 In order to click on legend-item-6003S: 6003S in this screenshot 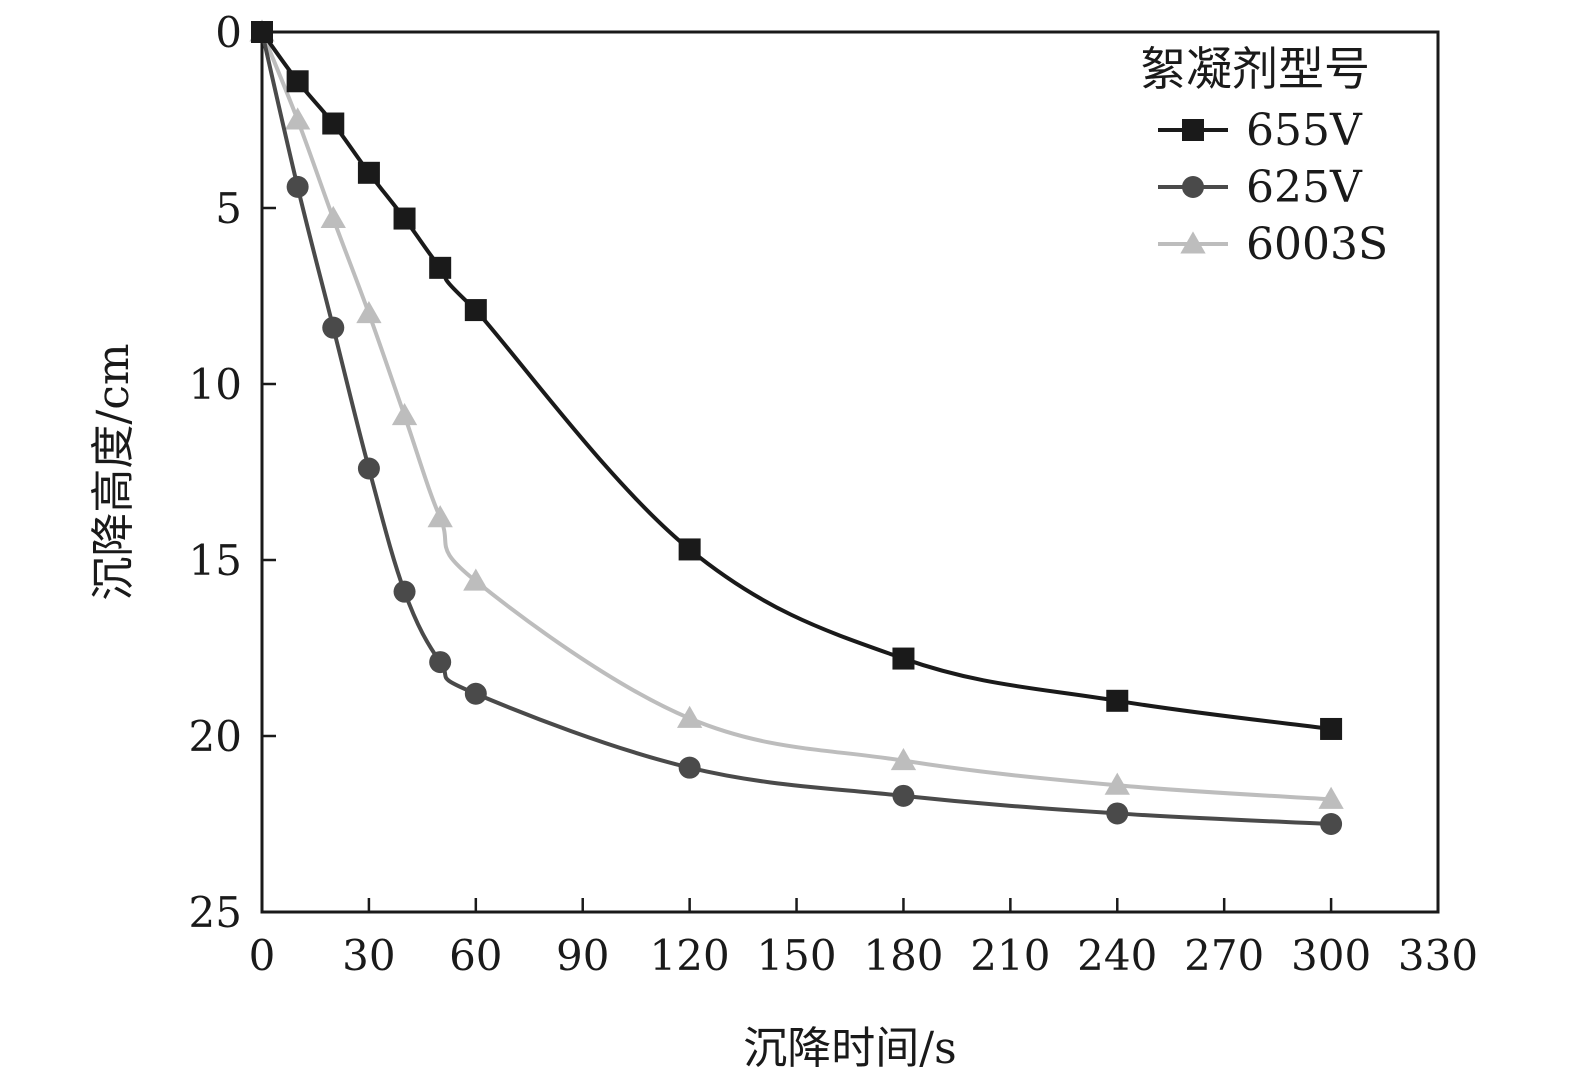, I will do `click(1273, 244)`.